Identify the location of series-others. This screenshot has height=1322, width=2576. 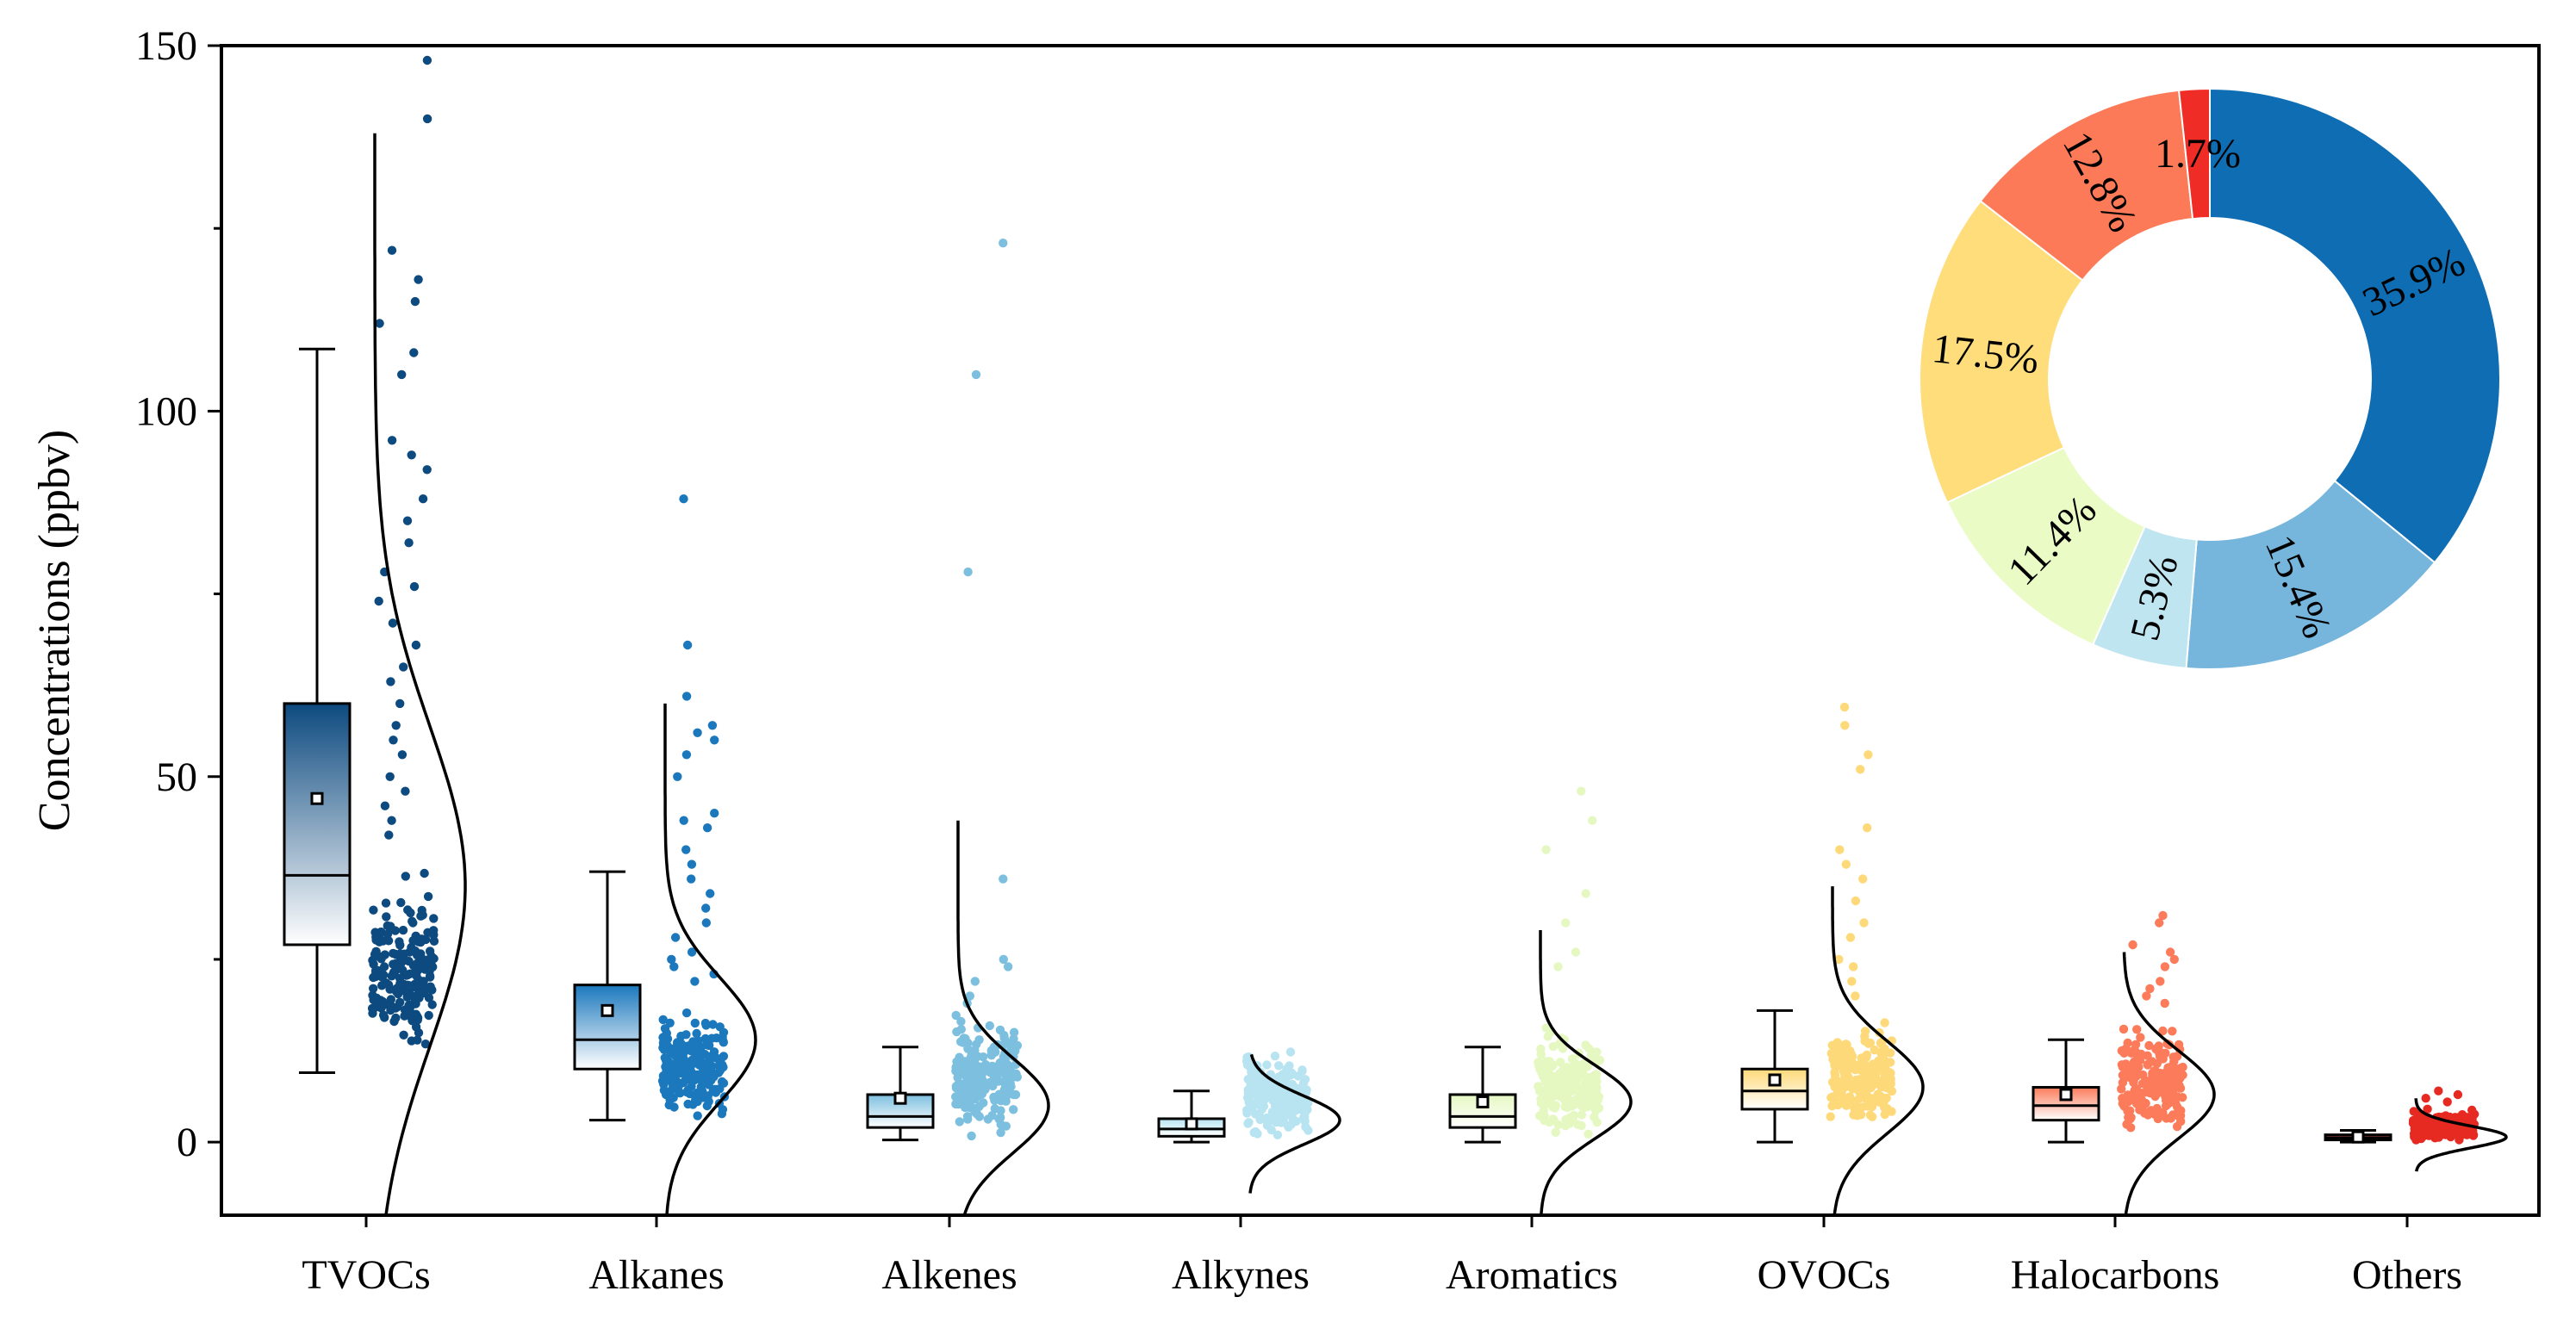
(2416, 1129).